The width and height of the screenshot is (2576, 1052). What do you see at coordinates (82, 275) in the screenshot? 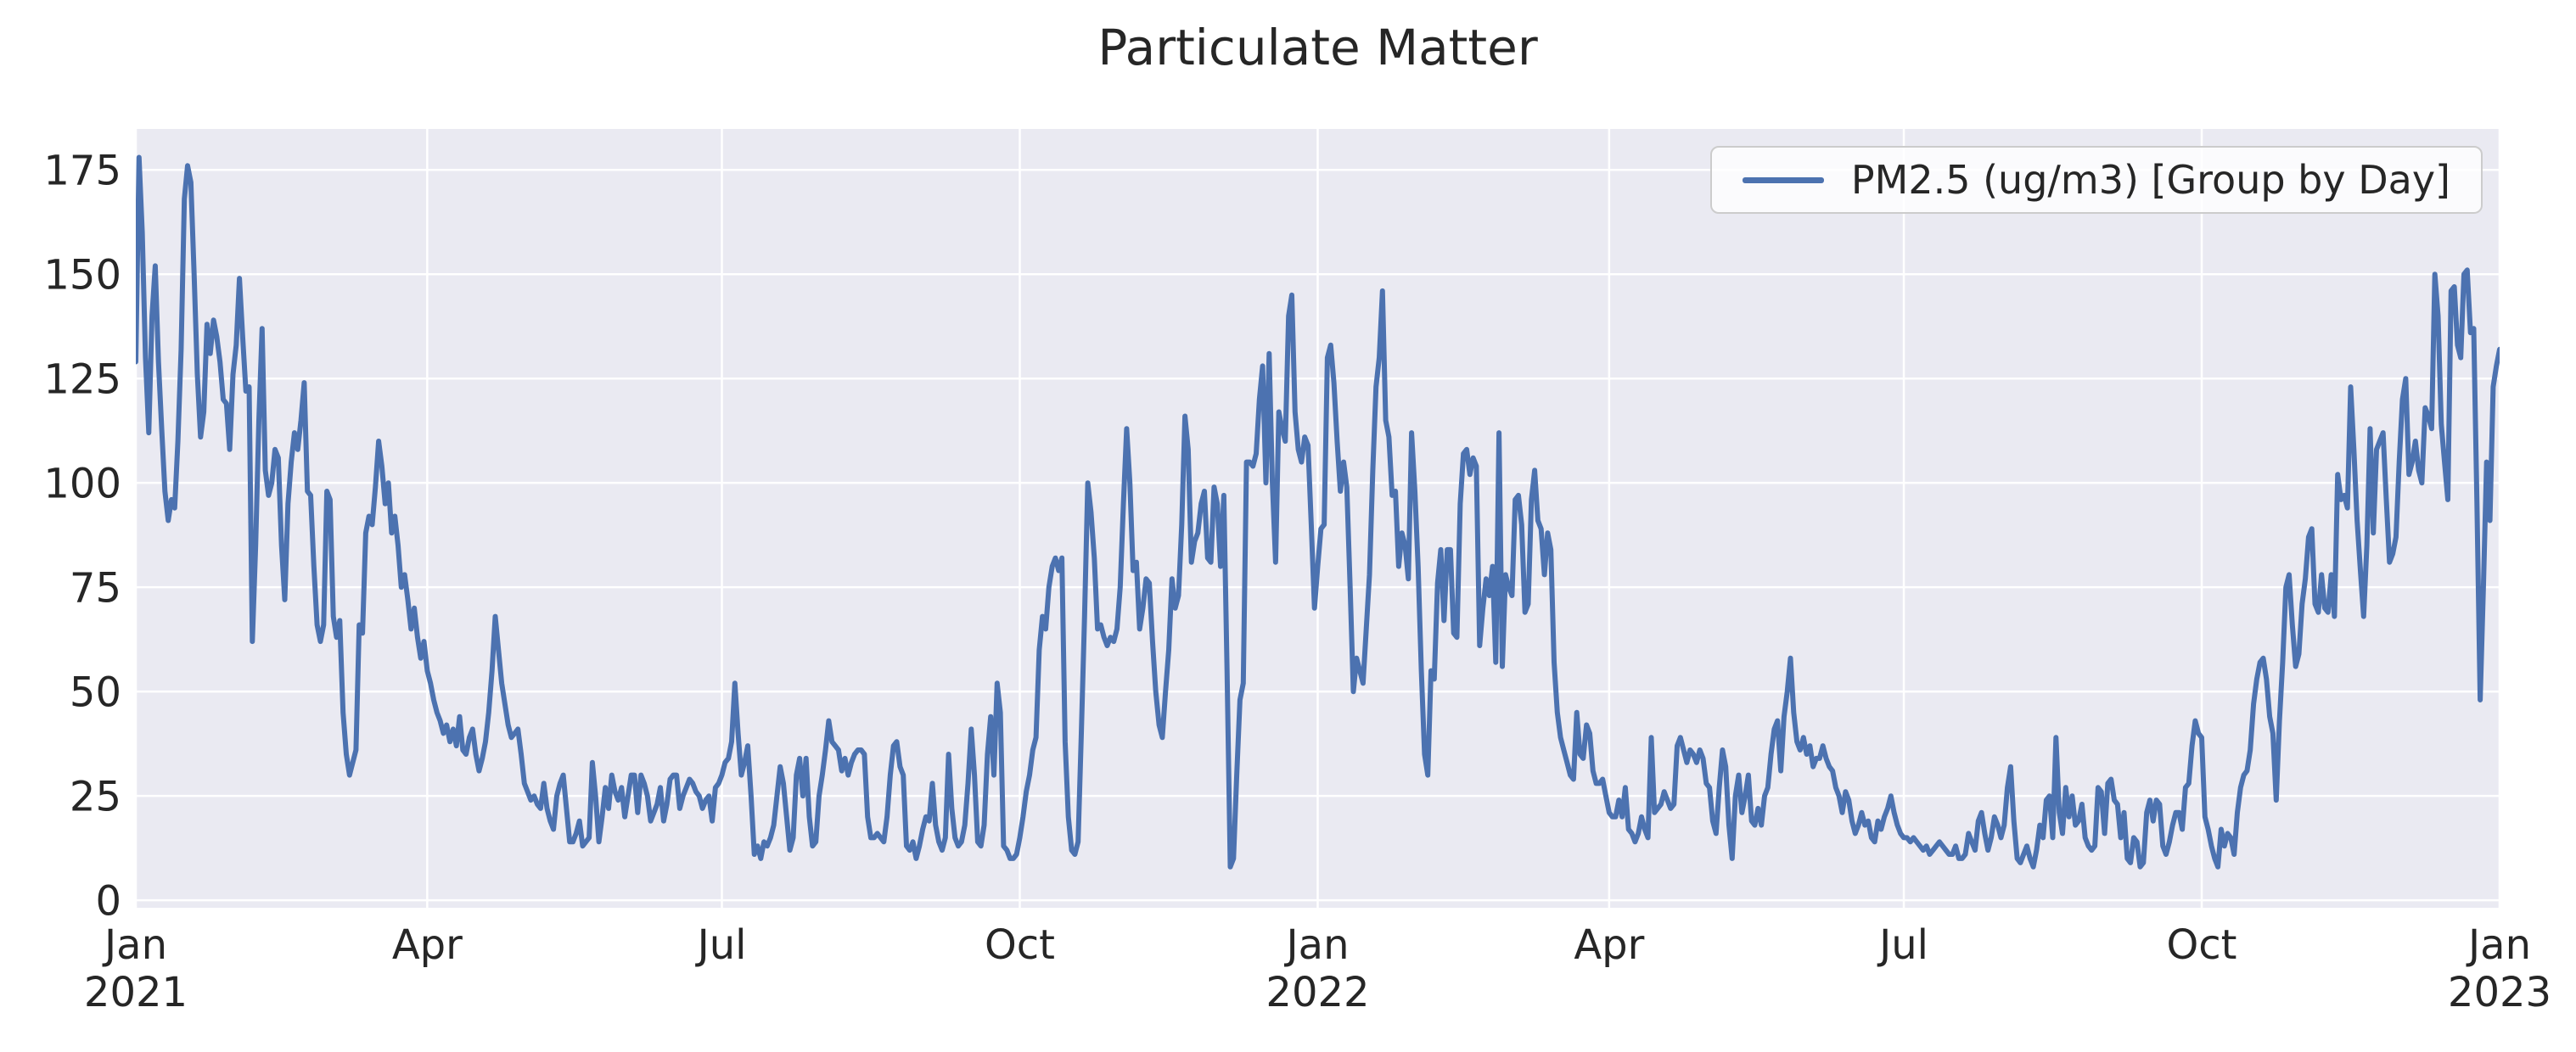
I see `y-axis-tick-label: 150` at bounding box center [82, 275].